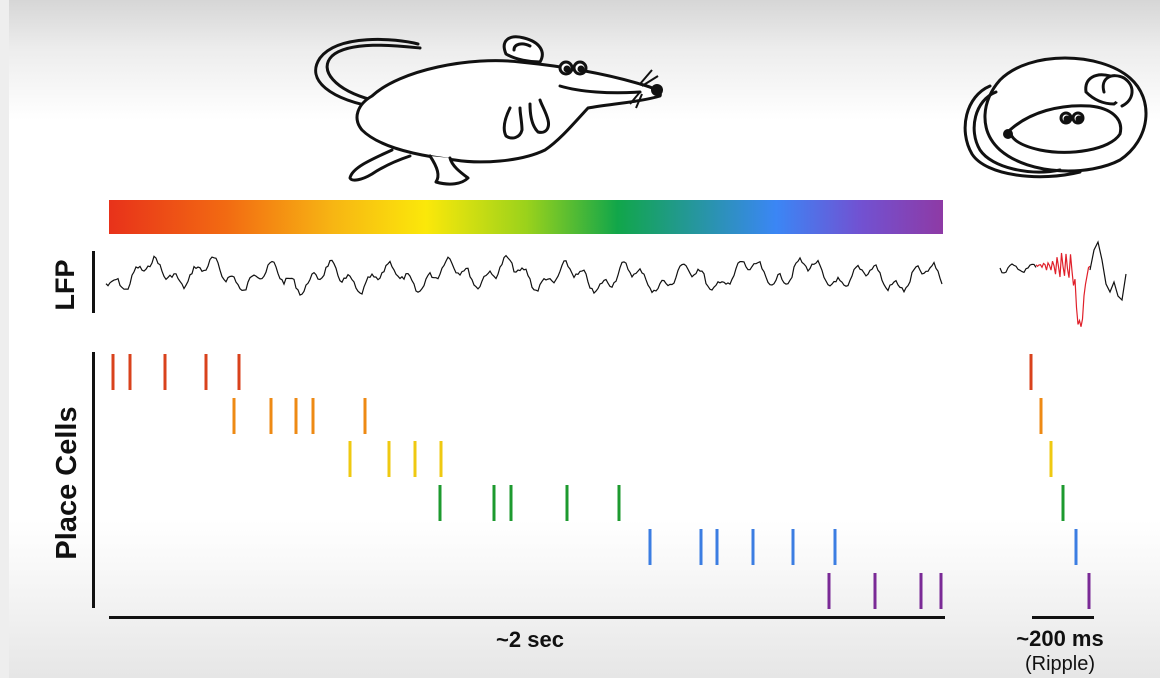 The height and width of the screenshot is (678, 1160). What do you see at coordinates (1063, 617) in the screenshot?
I see `ripple-time-scale-bar` at bounding box center [1063, 617].